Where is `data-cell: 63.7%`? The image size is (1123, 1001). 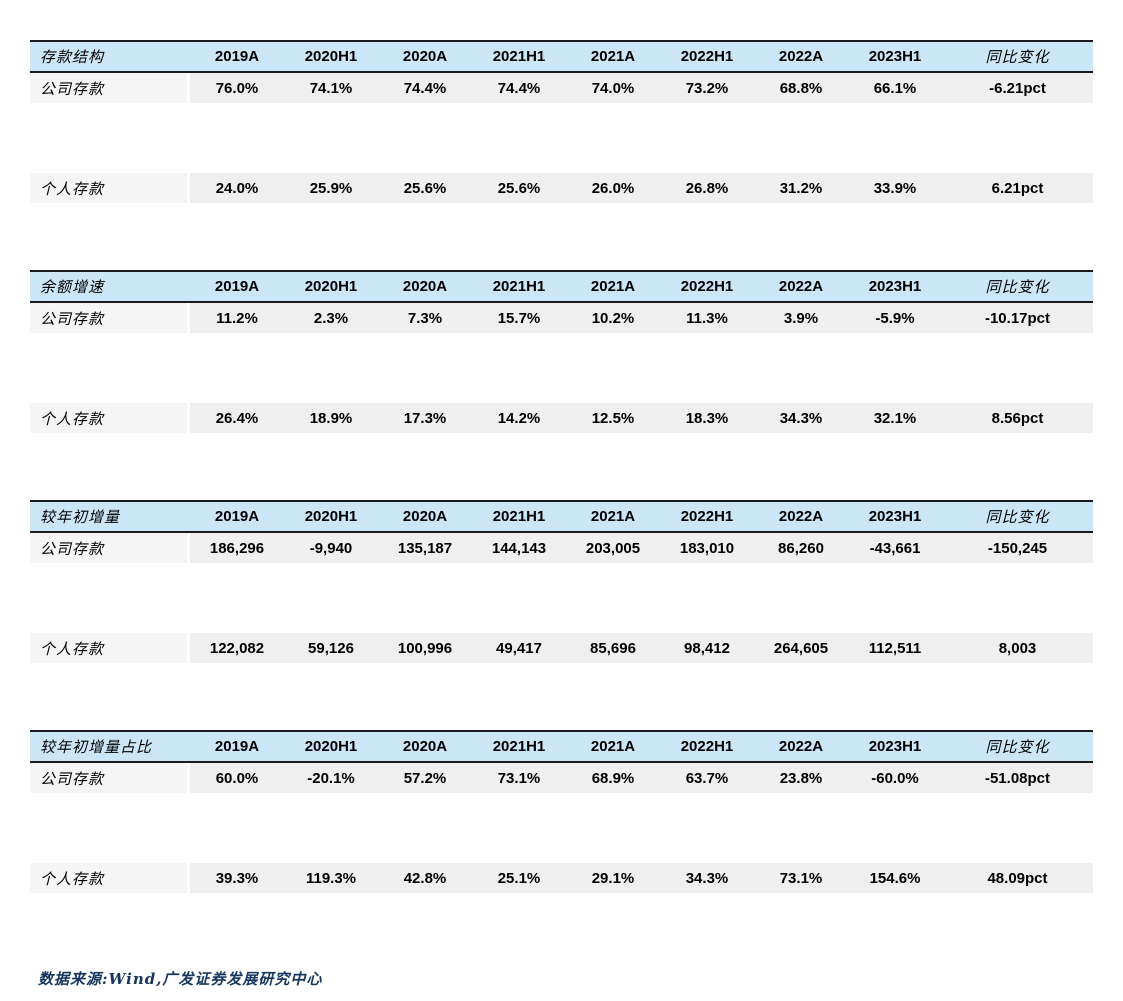 data-cell: 63.7% is located at coordinates (707, 778).